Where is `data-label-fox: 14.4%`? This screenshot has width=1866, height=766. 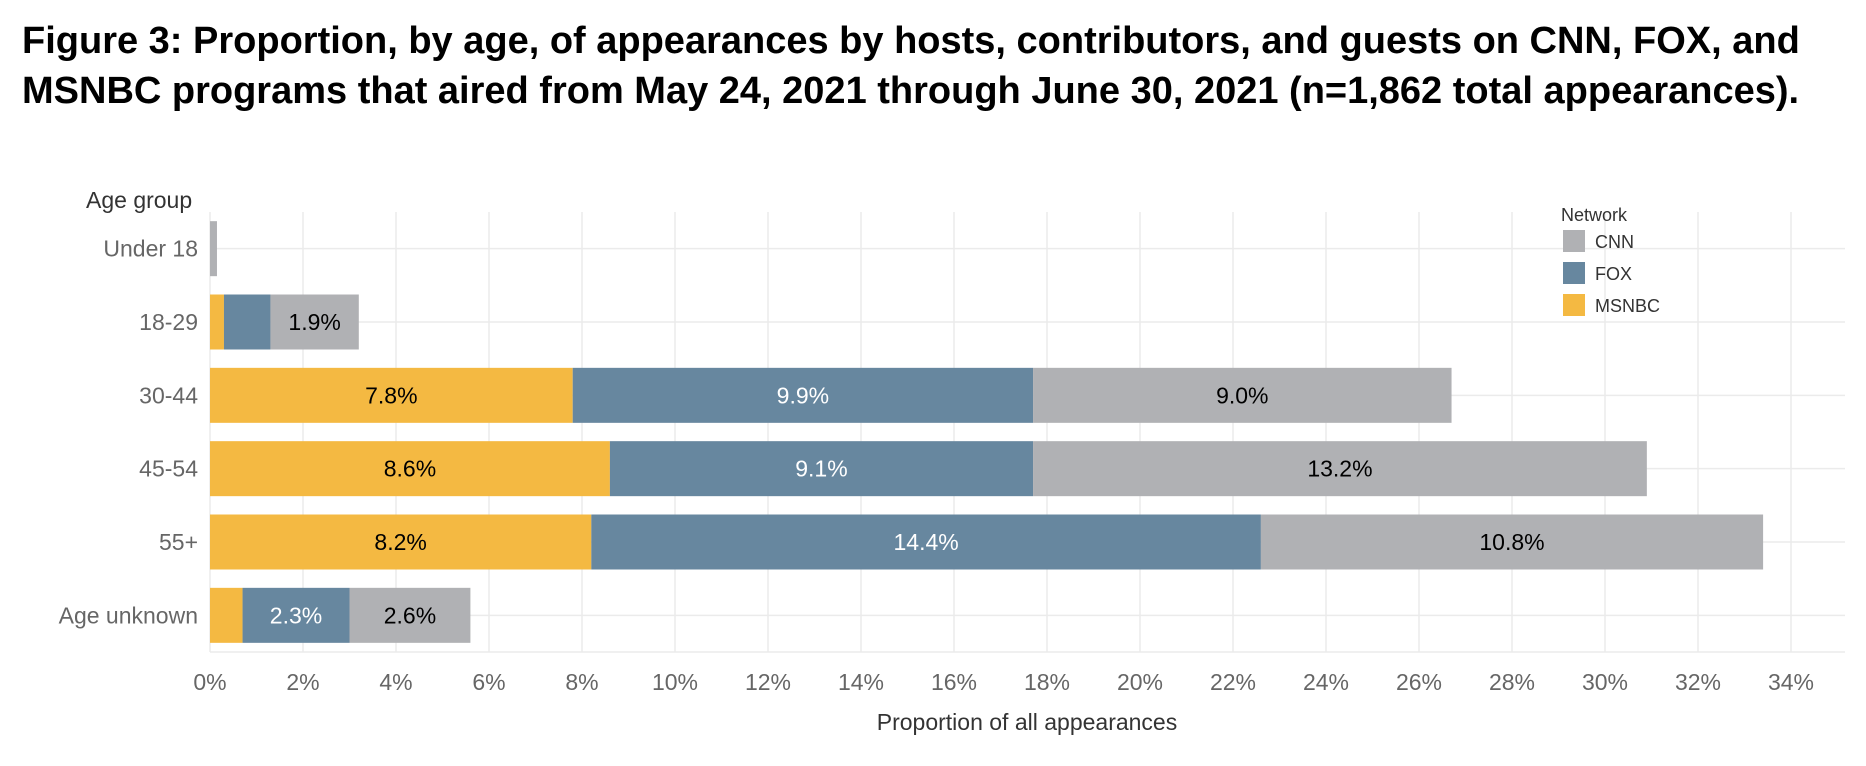
data-label-fox: 14.4% is located at coordinates (925, 542).